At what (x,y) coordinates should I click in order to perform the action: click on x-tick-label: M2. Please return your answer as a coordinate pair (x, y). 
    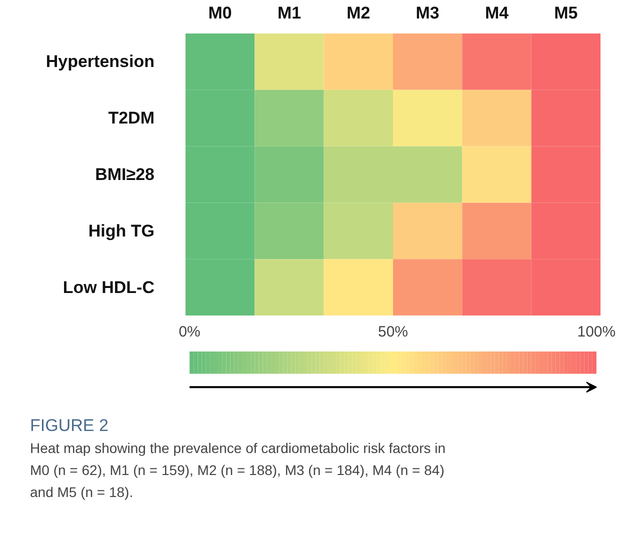
    Looking at the image, I should click on (358, 13).